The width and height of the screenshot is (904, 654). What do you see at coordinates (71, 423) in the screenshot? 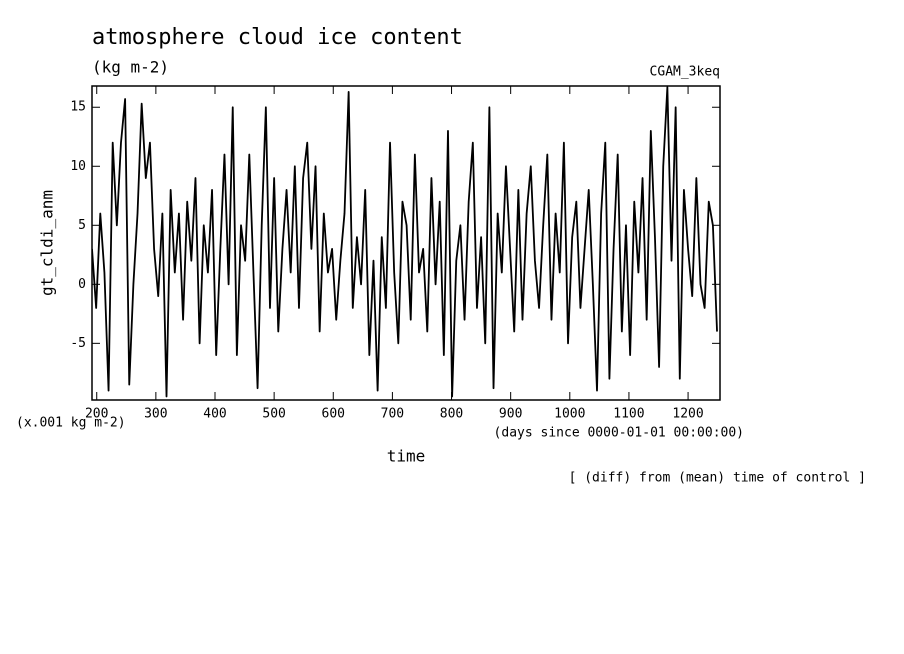
I see `y-units: (x.001 kg m-2)` at bounding box center [71, 423].